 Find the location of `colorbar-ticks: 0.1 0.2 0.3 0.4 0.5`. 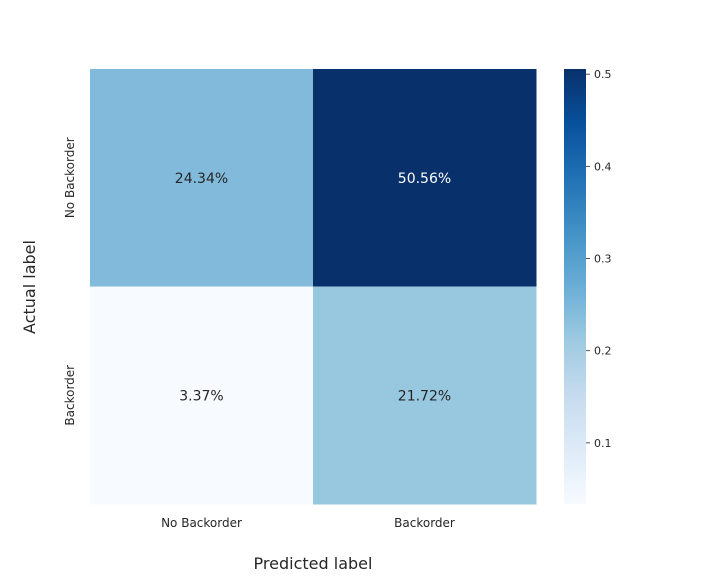

colorbar-ticks: 0.1 0.2 0.3 0.4 0.5 is located at coordinates (599, 259).